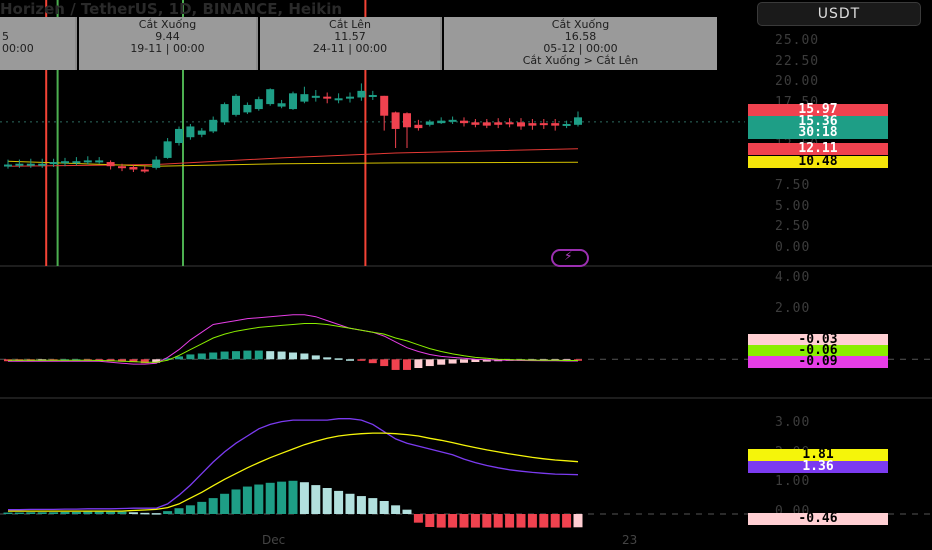  What do you see at coordinates (818, 339) in the screenshot?
I see `osc1-value-label: -0.03` at bounding box center [818, 339].